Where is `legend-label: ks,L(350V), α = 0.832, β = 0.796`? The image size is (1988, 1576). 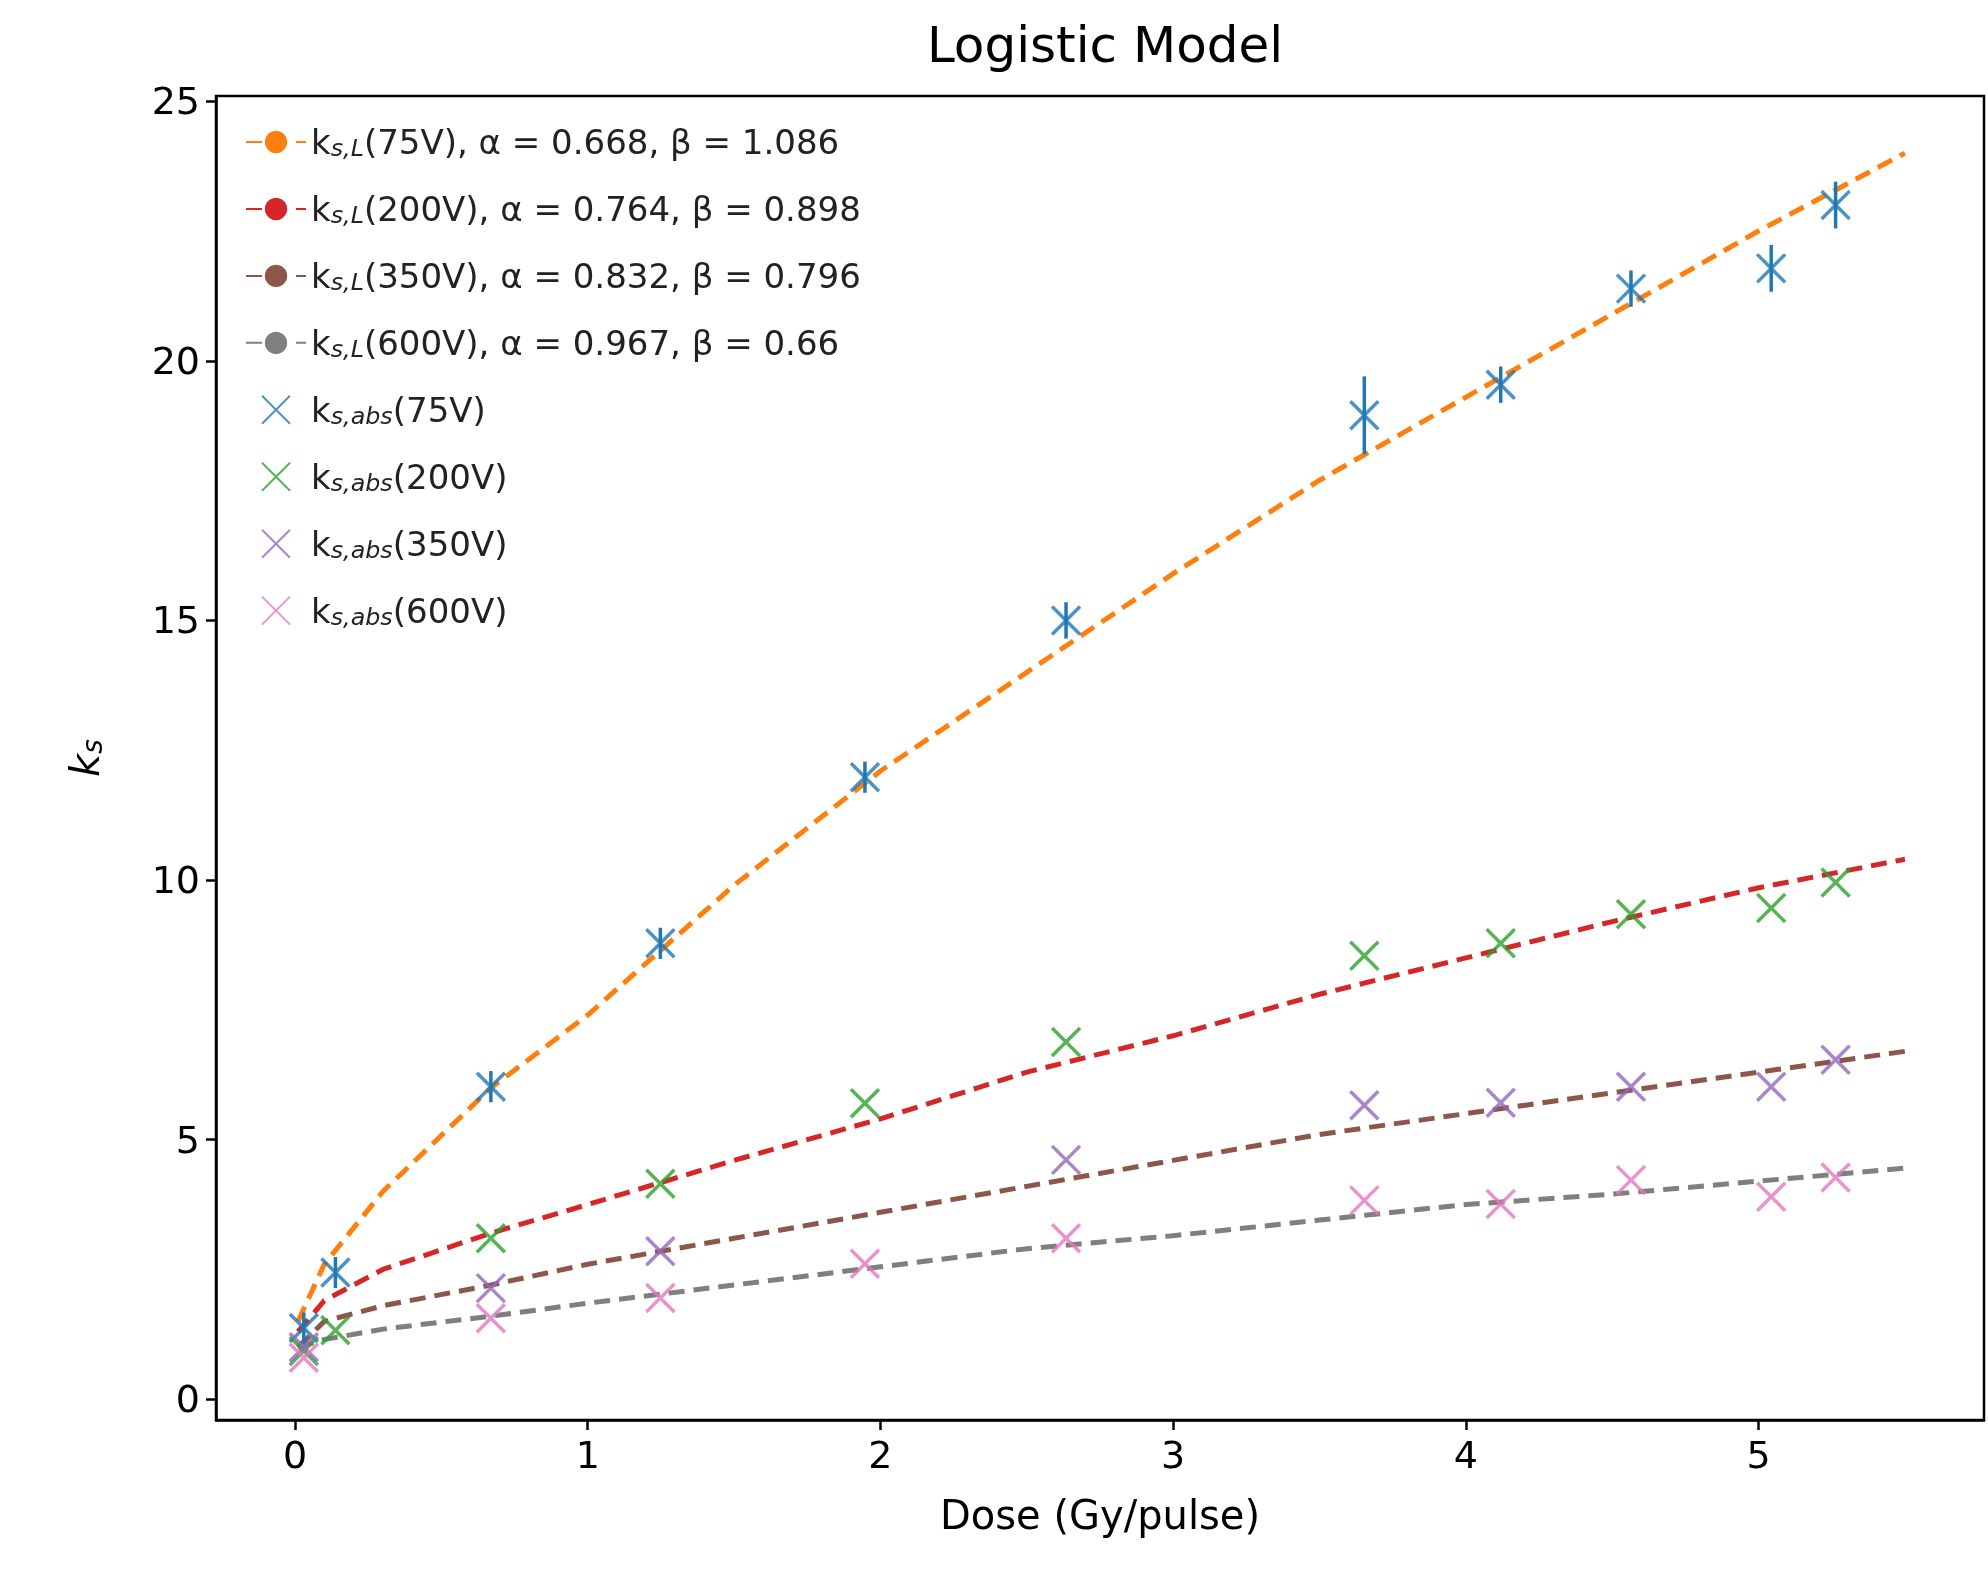 legend-label: ks,L(350V), α = 0.832, β = 0.796 is located at coordinates (586, 275).